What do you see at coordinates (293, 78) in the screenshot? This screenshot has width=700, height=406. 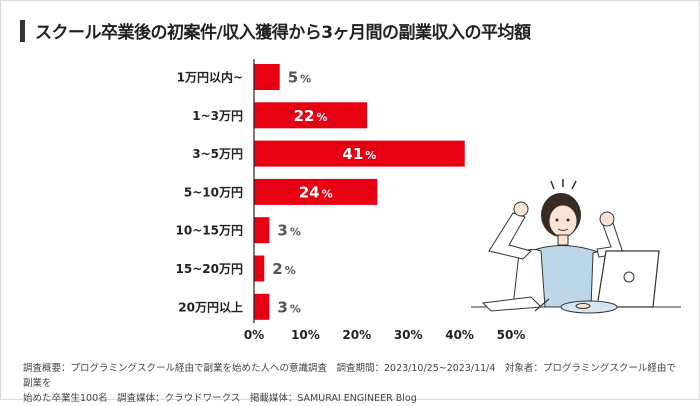 I see `data-label-value: 5` at bounding box center [293, 78].